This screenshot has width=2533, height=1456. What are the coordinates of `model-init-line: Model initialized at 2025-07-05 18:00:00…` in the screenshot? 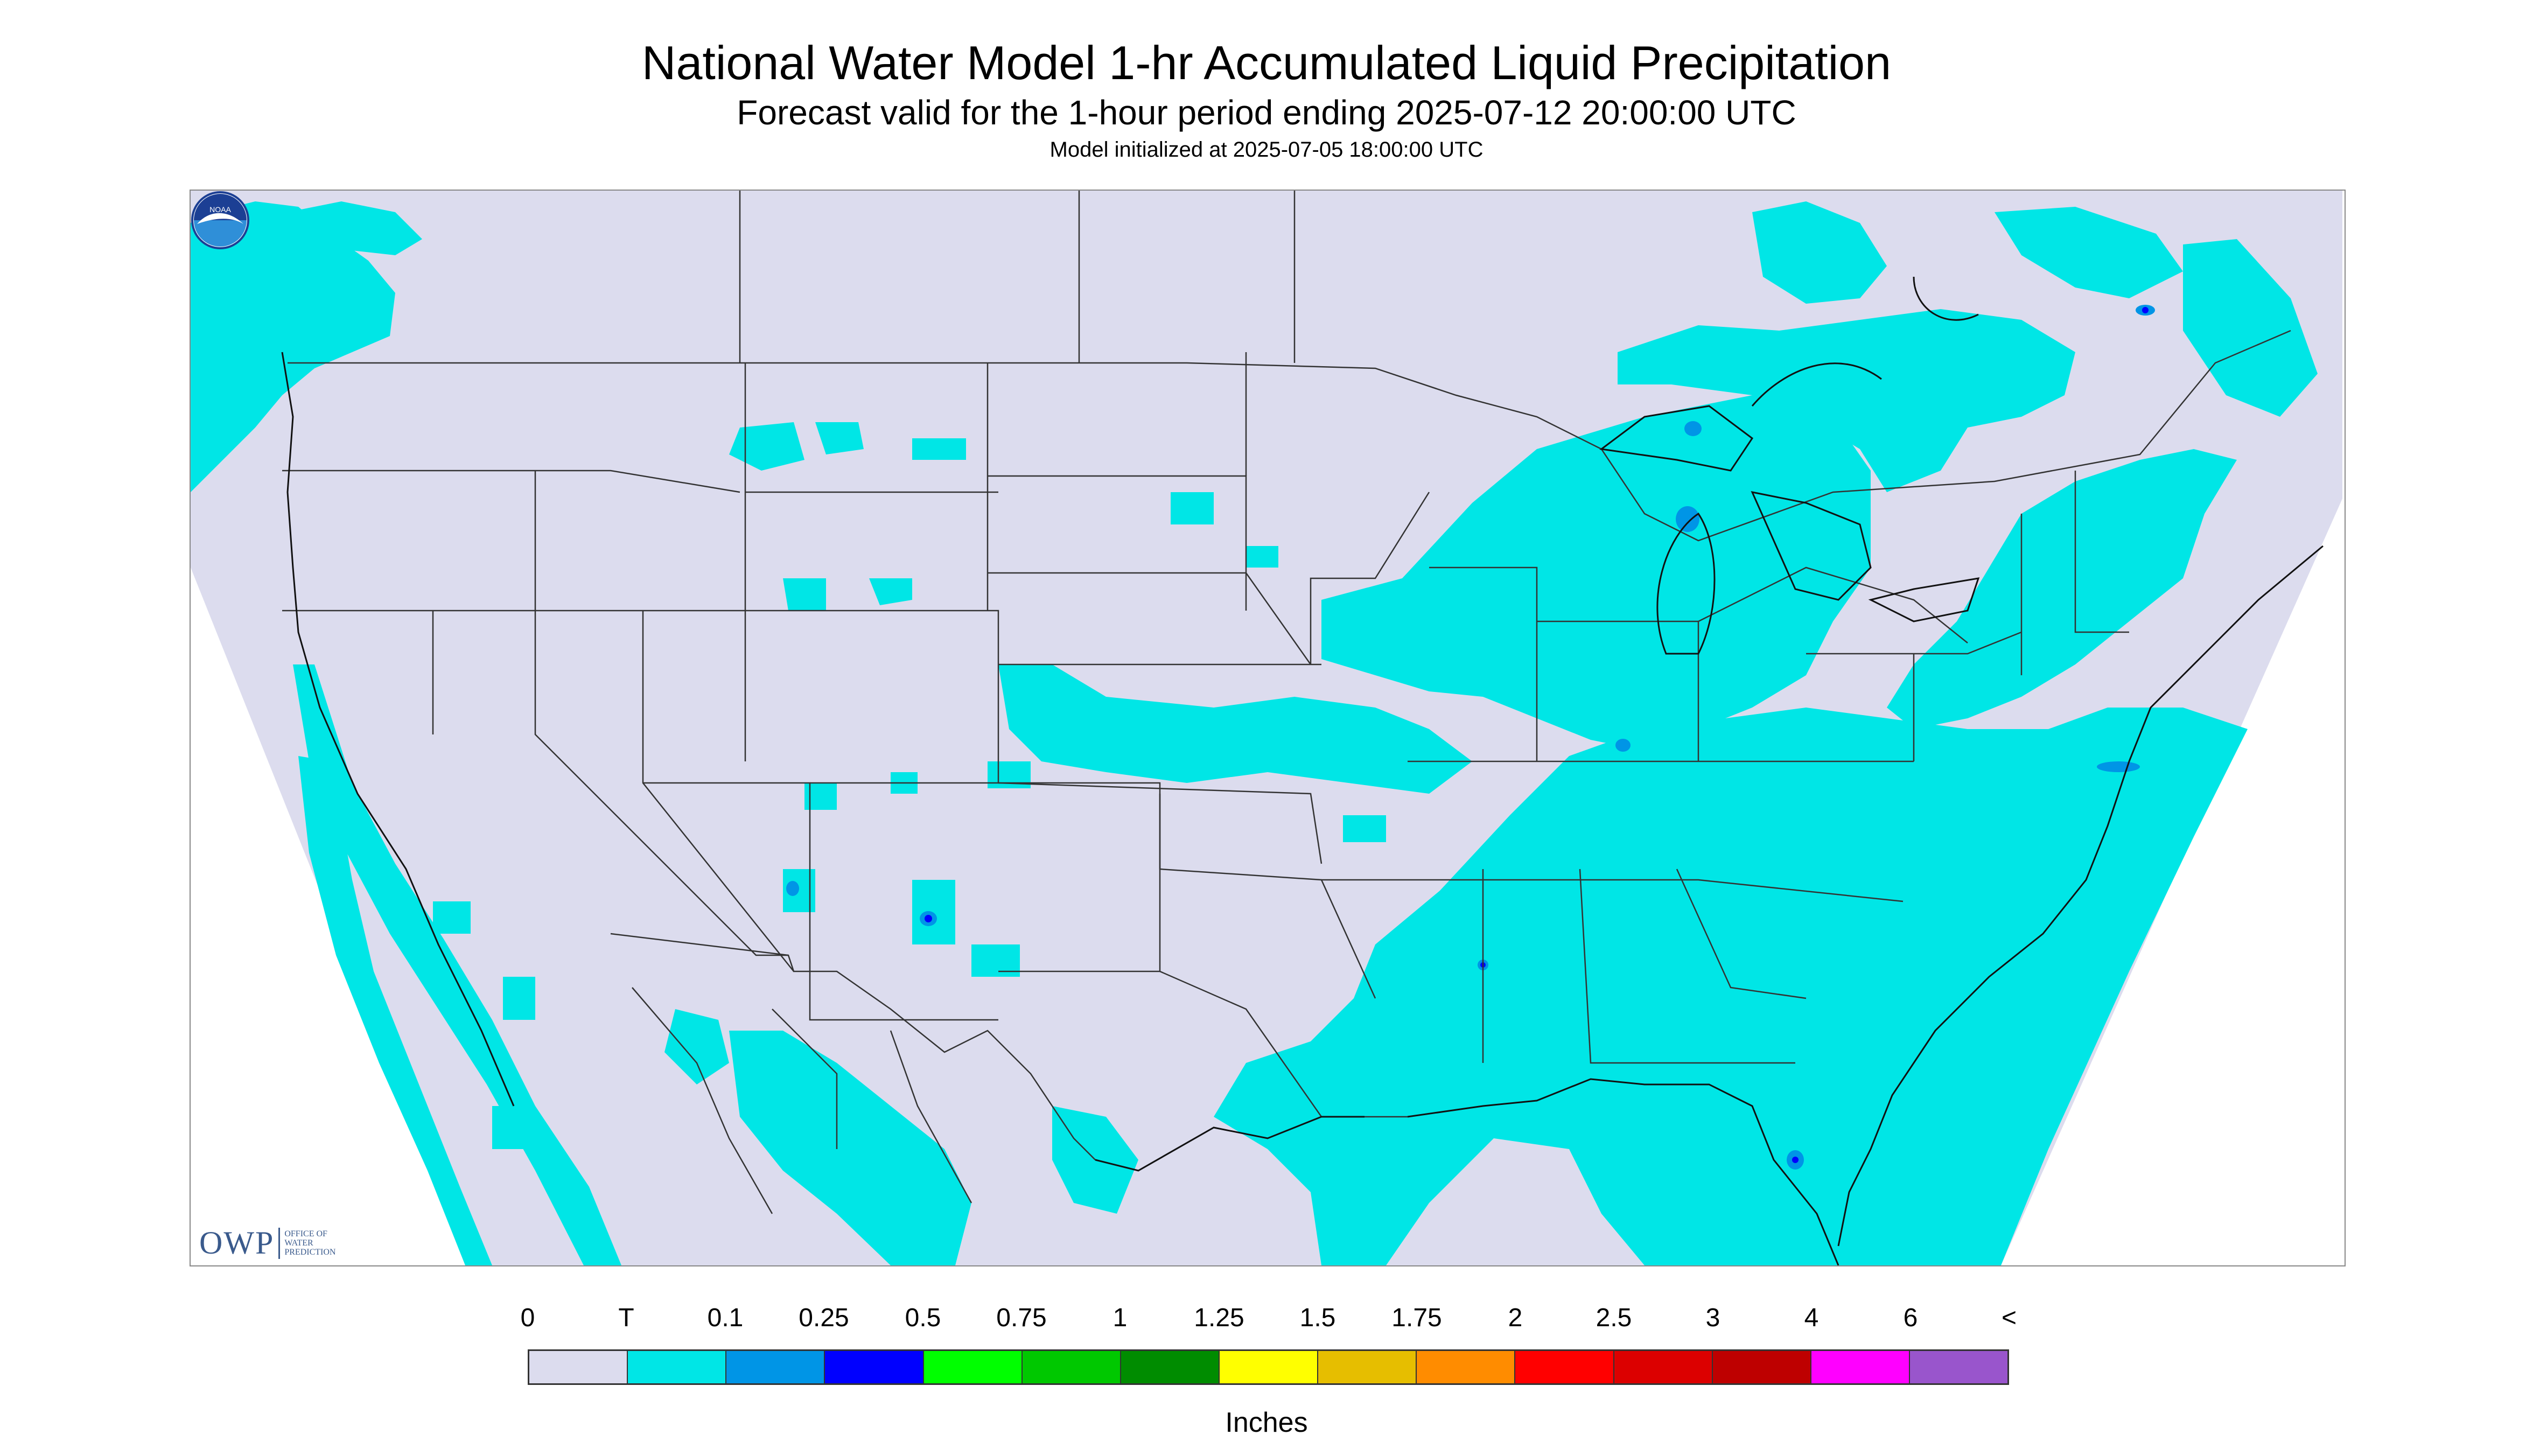 It's located at (1266, 150).